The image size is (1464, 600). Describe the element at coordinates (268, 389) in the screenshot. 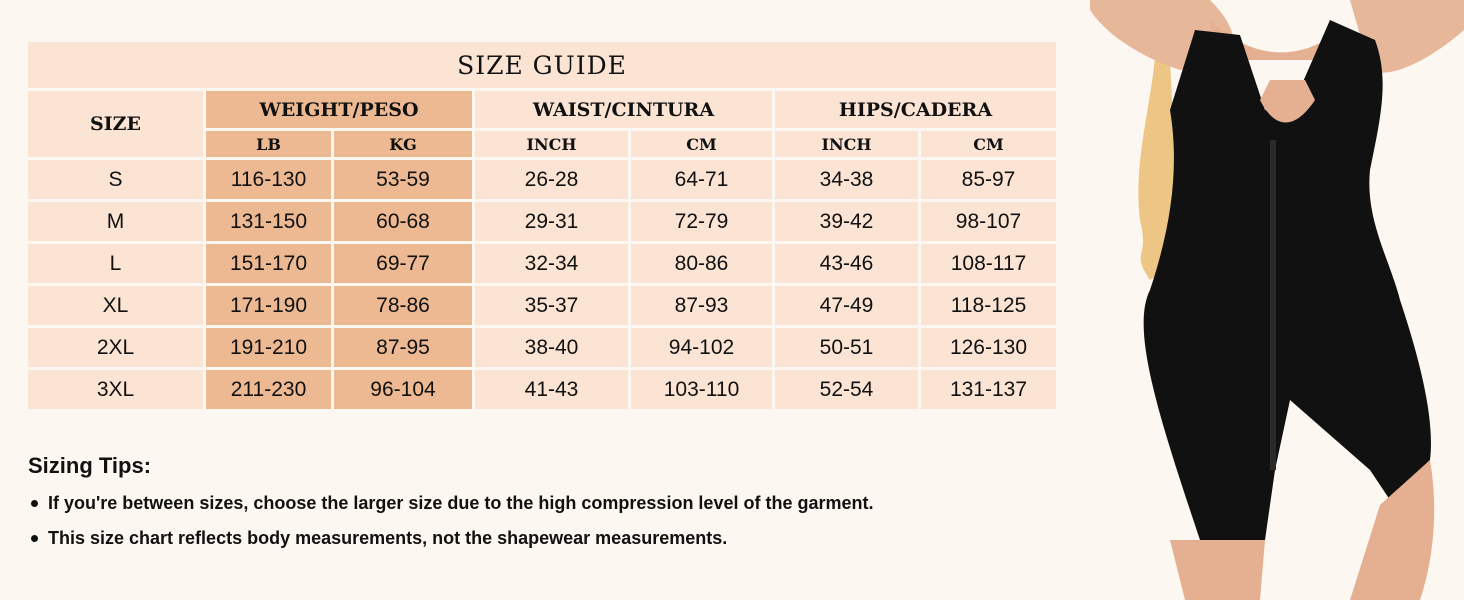

I see `cell-weight-lb: 211-230` at that location.